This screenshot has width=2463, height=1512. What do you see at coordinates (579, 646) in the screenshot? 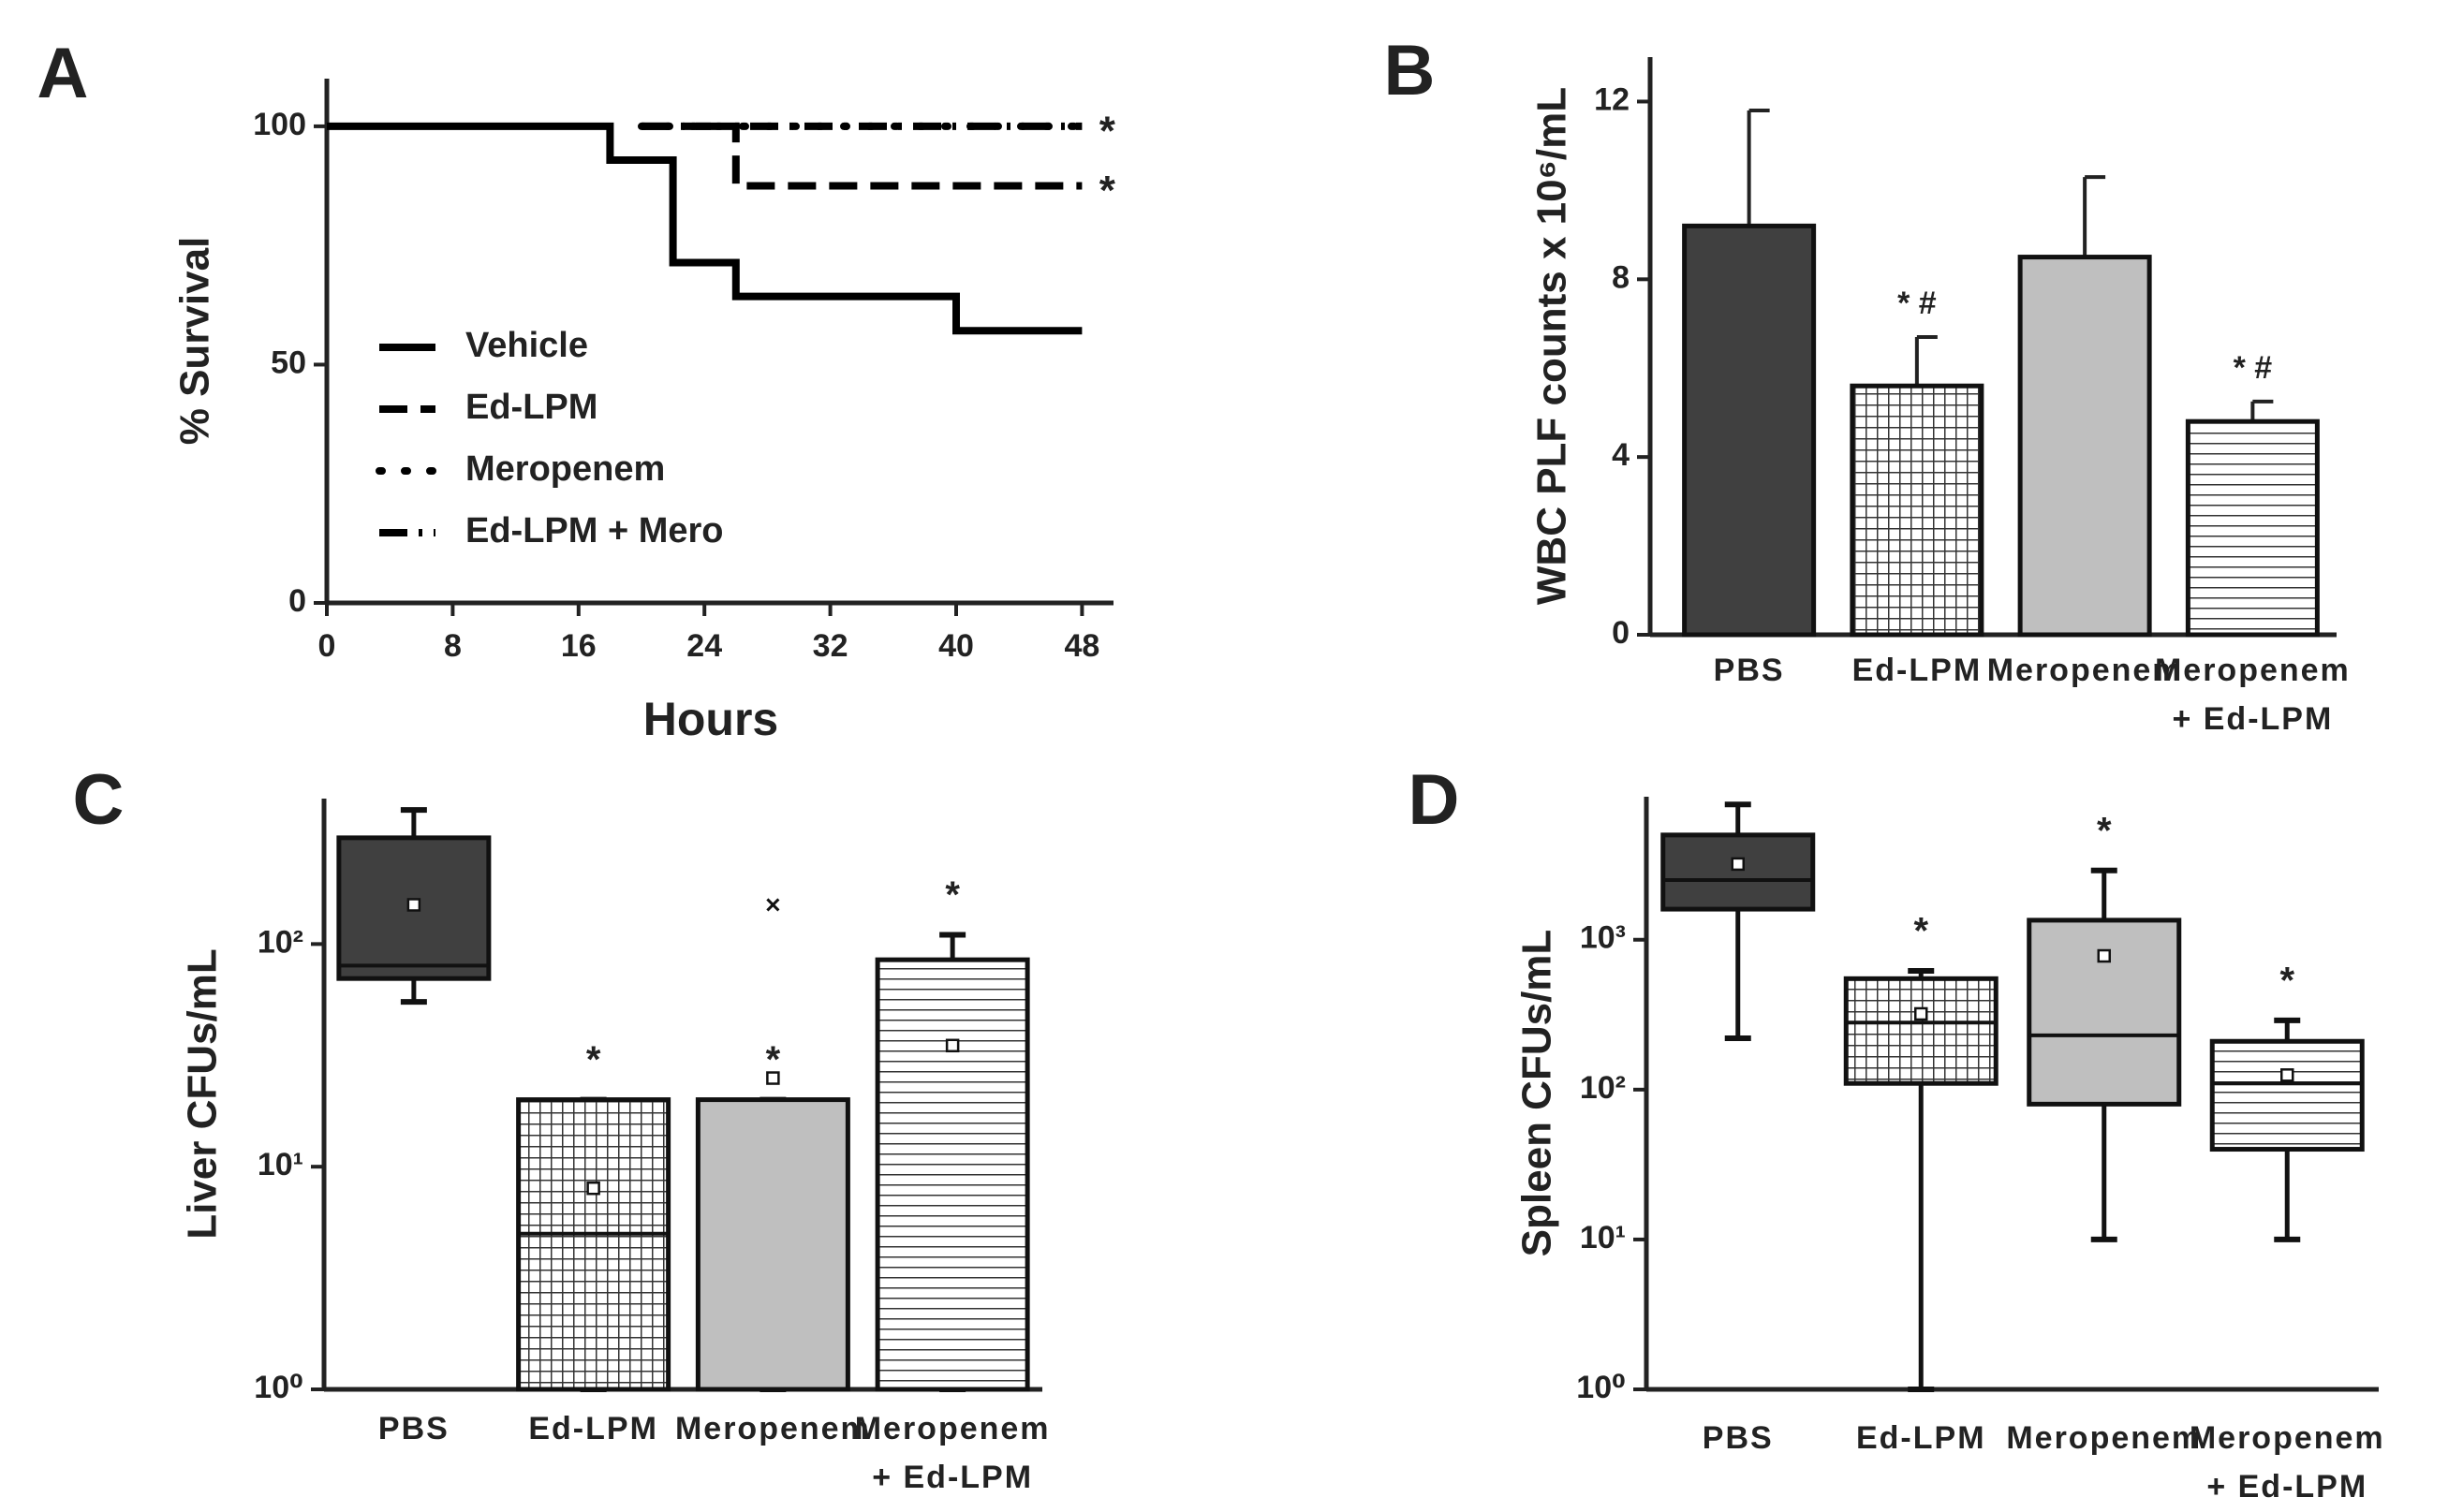
I see `x-tick-label: 16` at bounding box center [579, 646].